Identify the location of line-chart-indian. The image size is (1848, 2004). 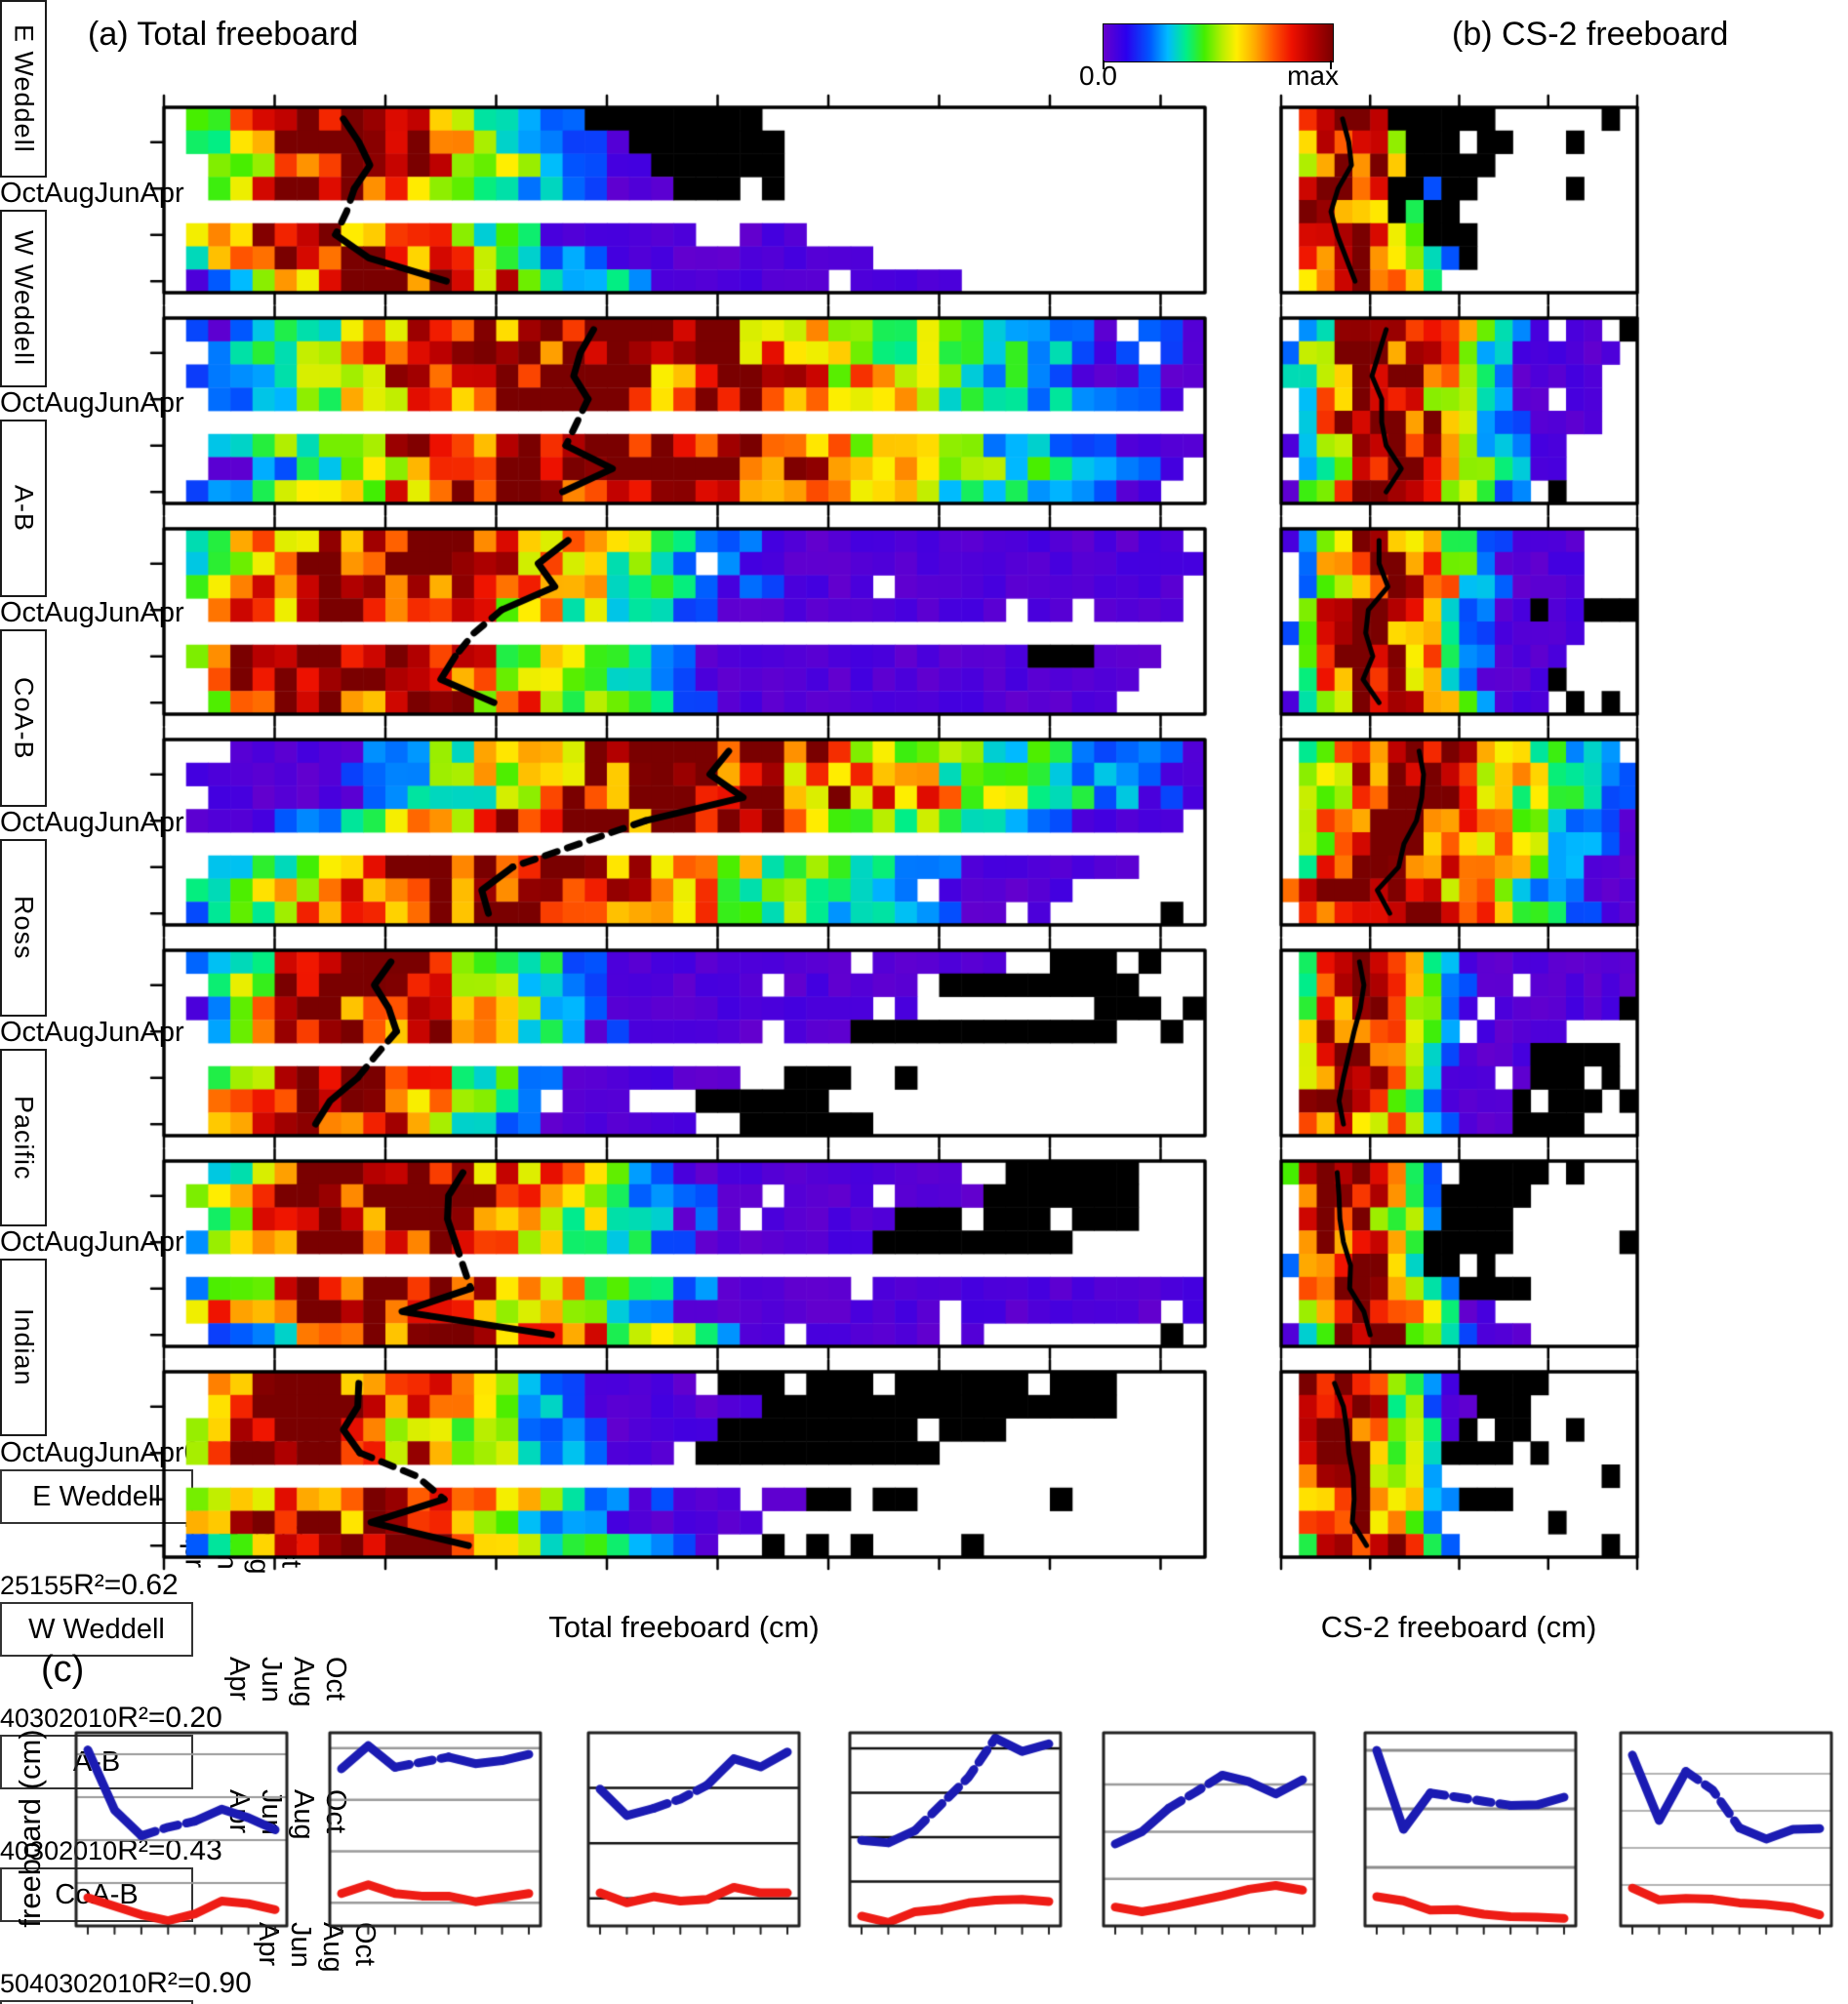
(1726, 1833).